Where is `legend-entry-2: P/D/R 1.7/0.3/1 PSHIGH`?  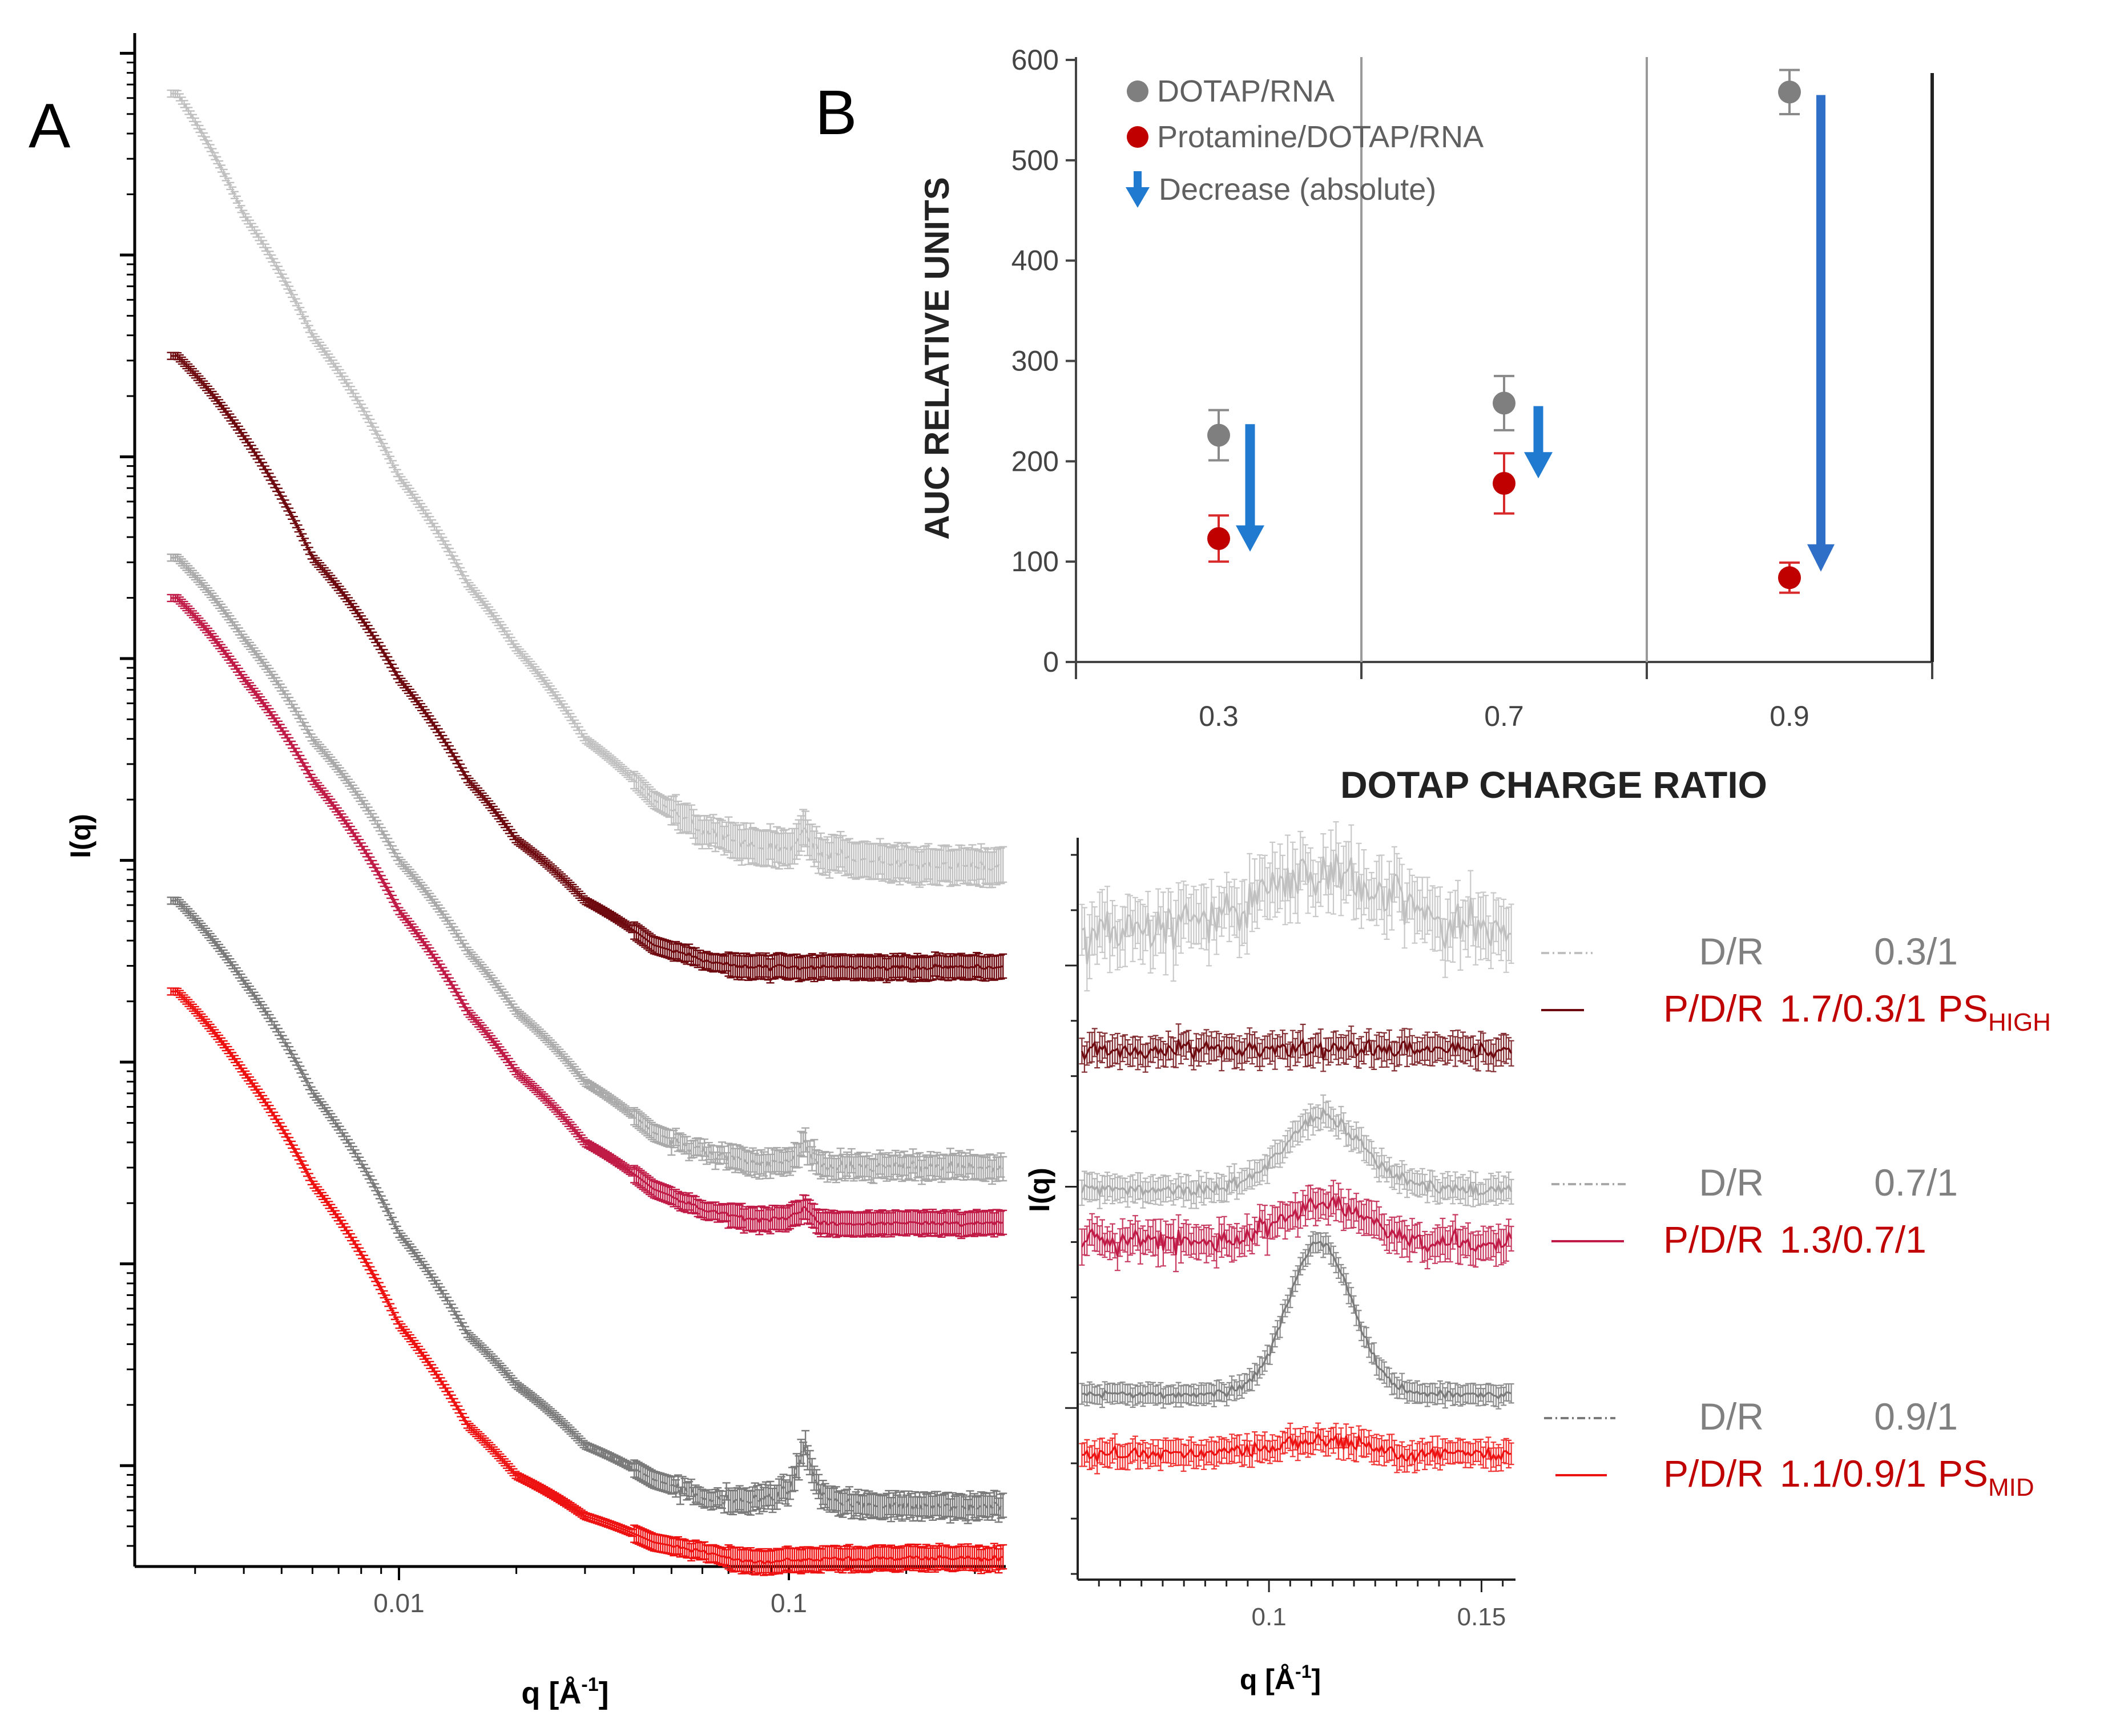 legend-entry-2: P/D/R 1.7/0.3/1 PSHIGH is located at coordinates (1796, 1011).